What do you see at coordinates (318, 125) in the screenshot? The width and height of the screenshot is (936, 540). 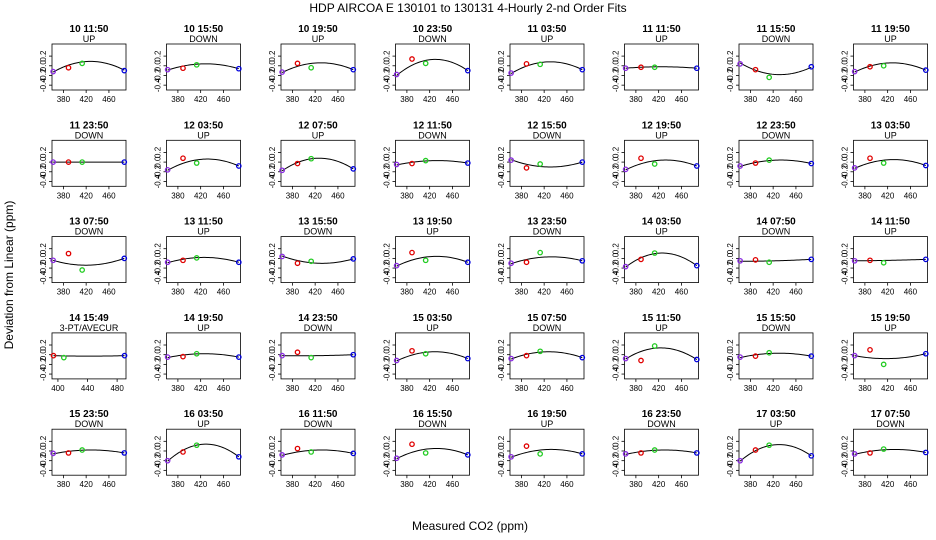 I see `panel-title: 12 07:50` at bounding box center [318, 125].